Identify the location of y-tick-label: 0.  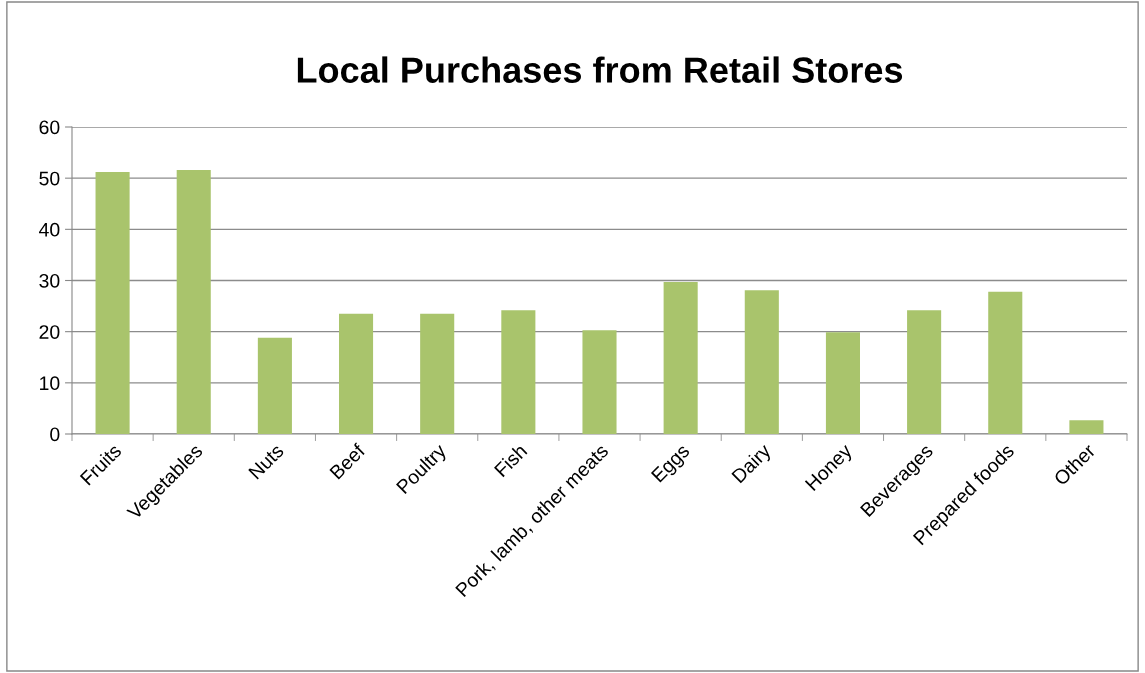
(55, 434).